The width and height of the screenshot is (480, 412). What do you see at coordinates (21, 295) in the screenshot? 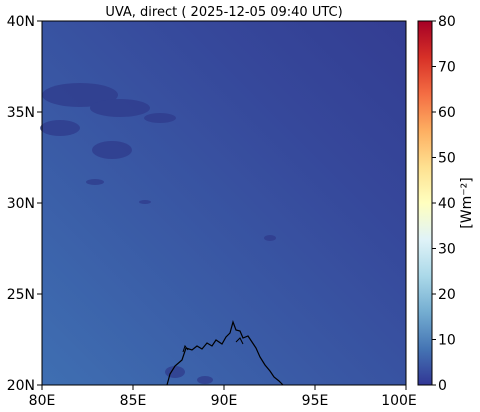
I see `lat-tick-label: 25N` at bounding box center [21, 295].